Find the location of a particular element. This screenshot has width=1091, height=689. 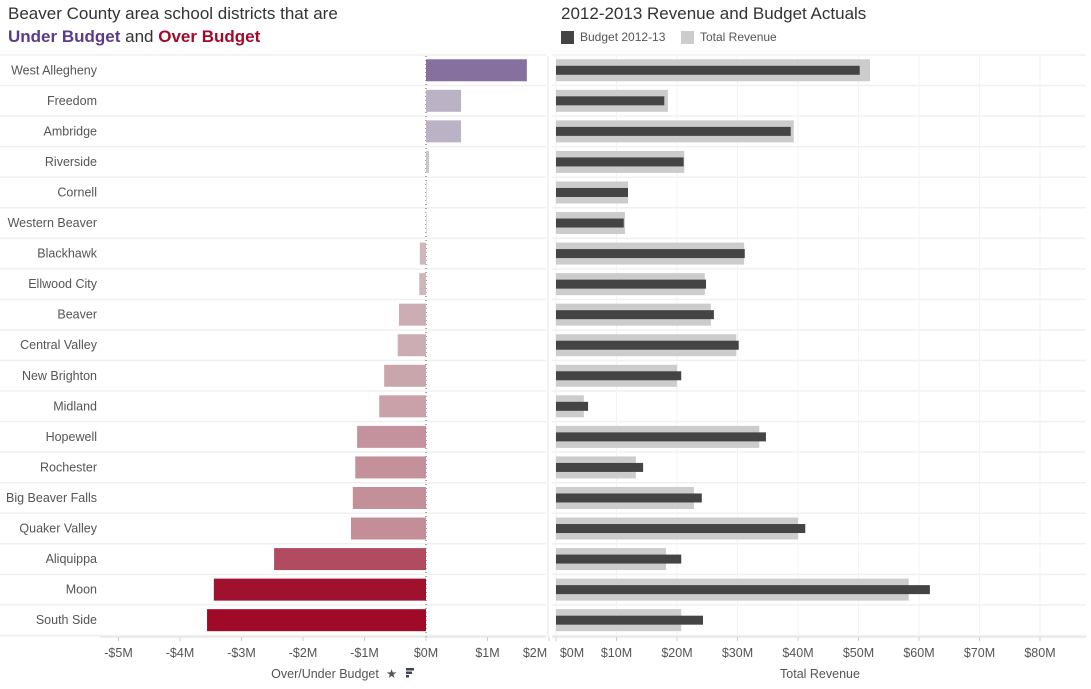

district-label: Riverside is located at coordinates (71, 162).